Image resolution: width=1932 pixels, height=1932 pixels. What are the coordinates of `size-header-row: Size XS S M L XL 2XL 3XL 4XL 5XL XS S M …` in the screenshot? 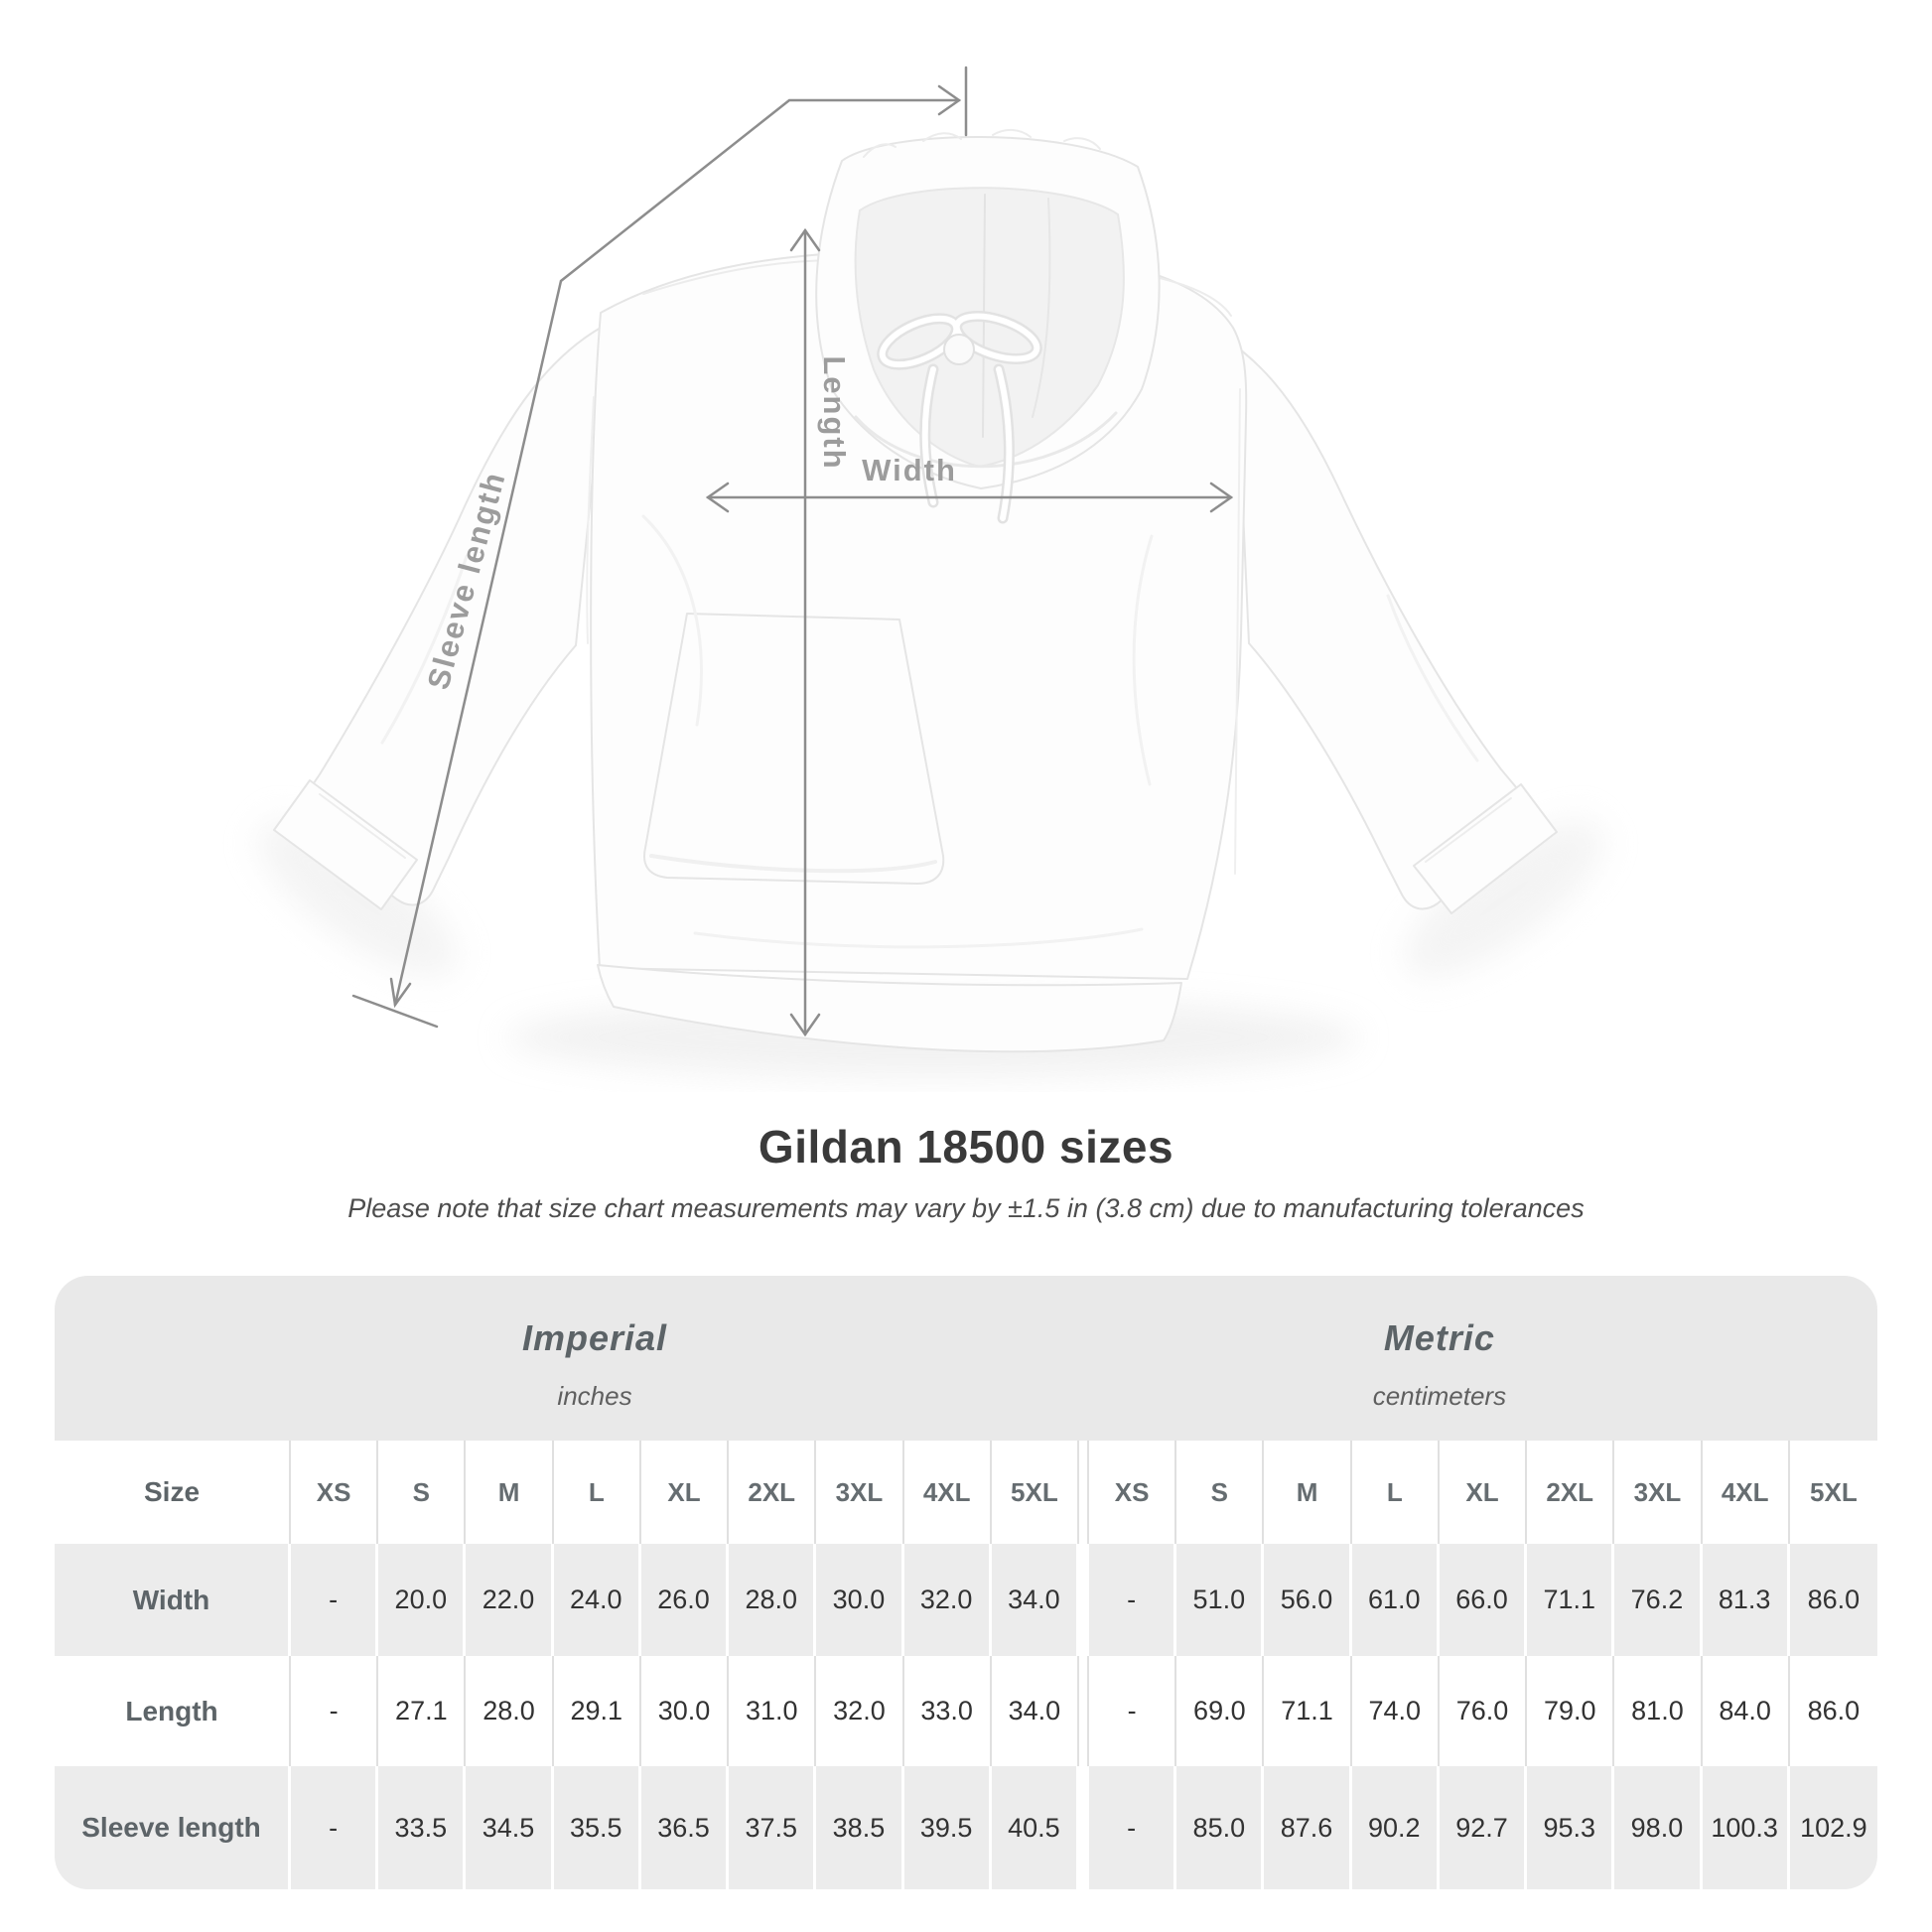 It's located at (966, 1493).